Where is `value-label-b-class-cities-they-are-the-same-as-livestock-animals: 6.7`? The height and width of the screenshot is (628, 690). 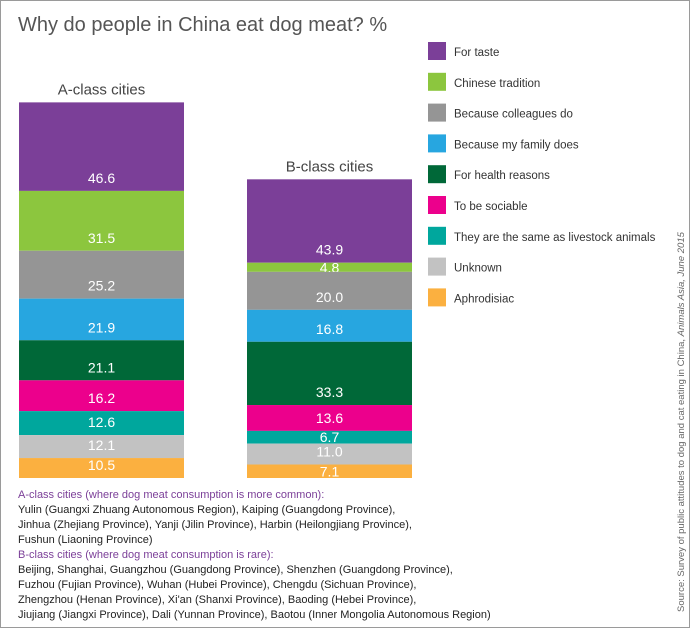
value-label-b-class-cities-they-are-the-same-as-livestock-animals: 6.7 is located at coordinates (330, 437).